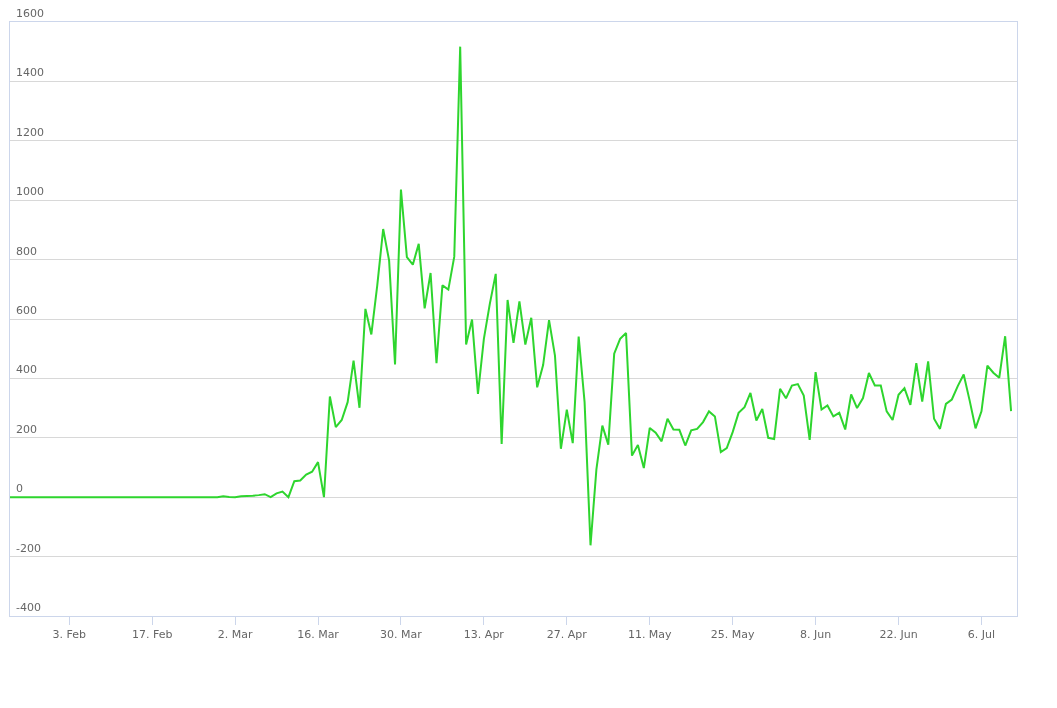 The image size is (1057, 708). I want to click on x-tick-label: 27. Apr, so click(567, 635).